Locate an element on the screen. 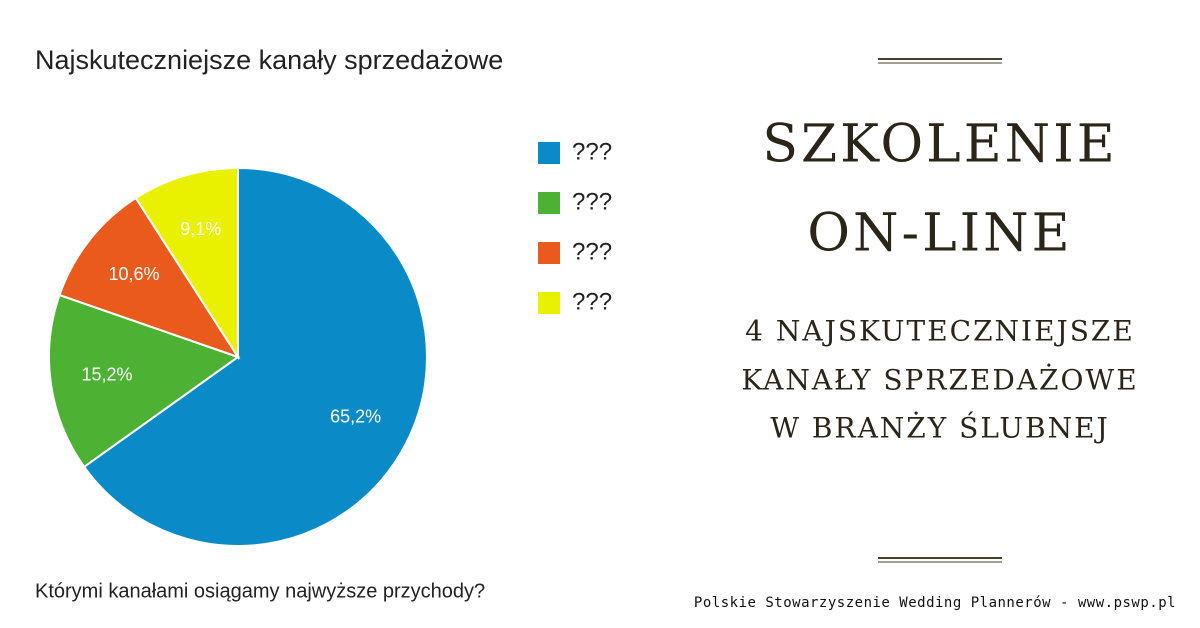  heading: SZKOLENIE is located at coordinates (939, 145).